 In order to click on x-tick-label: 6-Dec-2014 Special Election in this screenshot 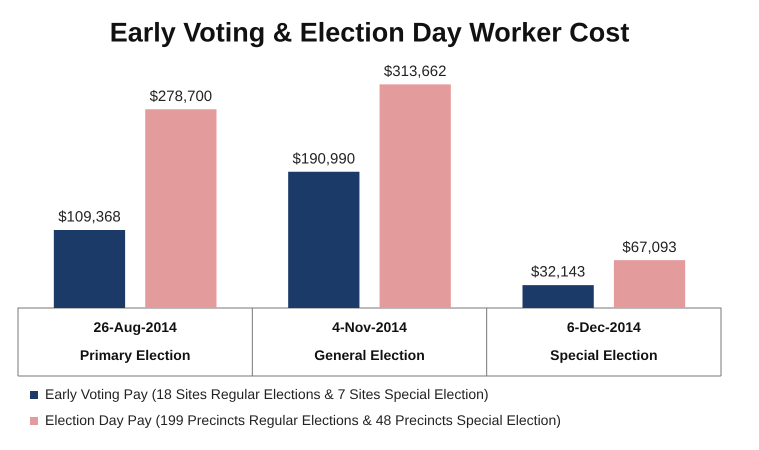, I will do `click(604, 340)`.